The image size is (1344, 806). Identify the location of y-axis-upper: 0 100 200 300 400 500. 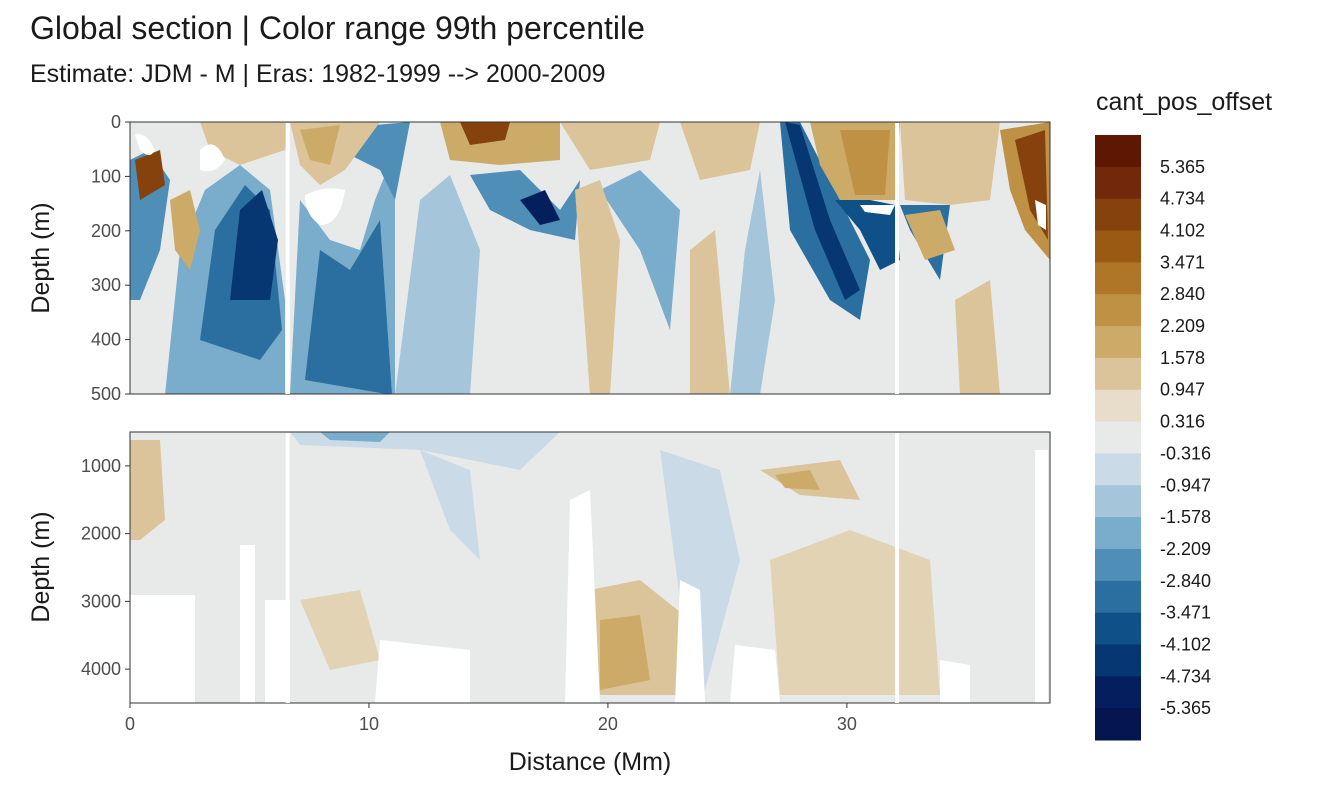
(110, 258).